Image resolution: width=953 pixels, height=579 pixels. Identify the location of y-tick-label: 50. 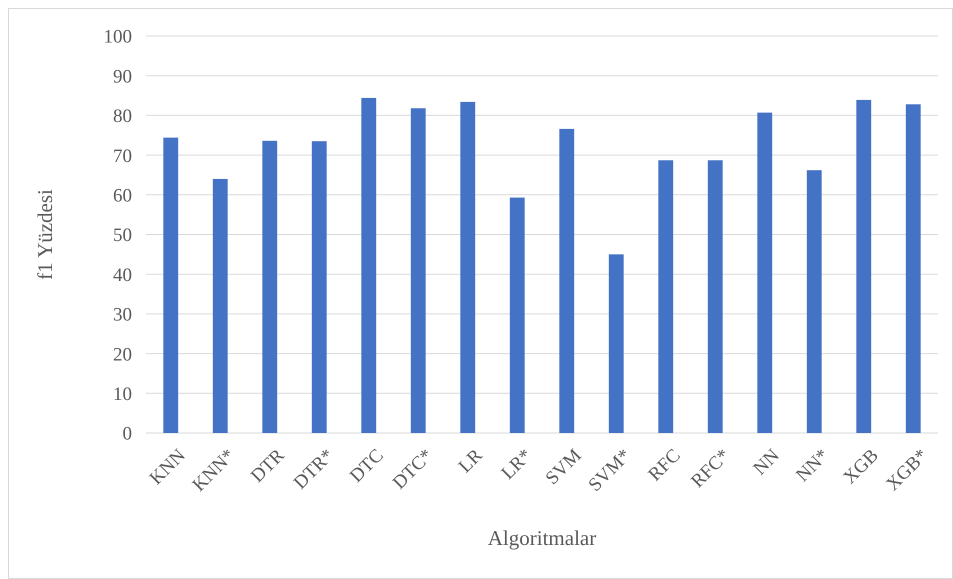
(122, 235).